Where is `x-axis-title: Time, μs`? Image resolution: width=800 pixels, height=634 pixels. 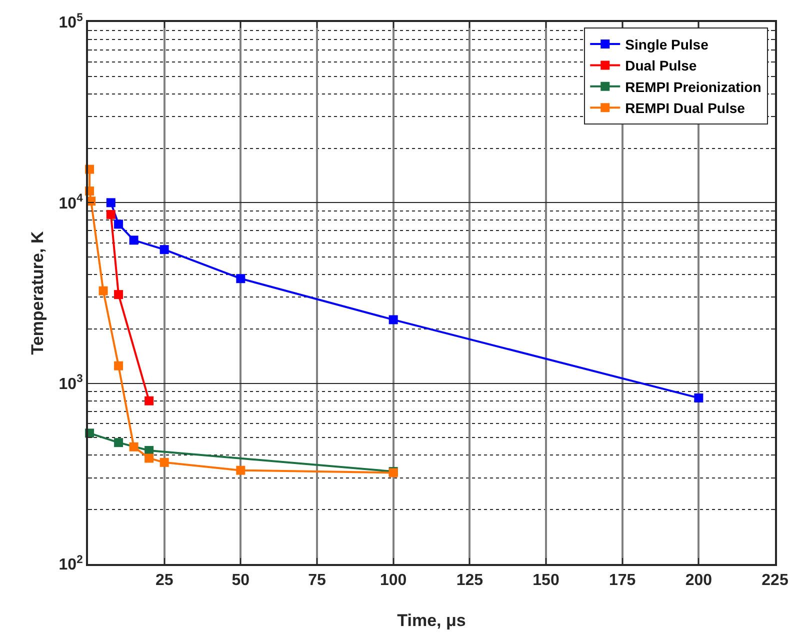
x-axis-title: Time, μs is located at coordinates (431, 620).